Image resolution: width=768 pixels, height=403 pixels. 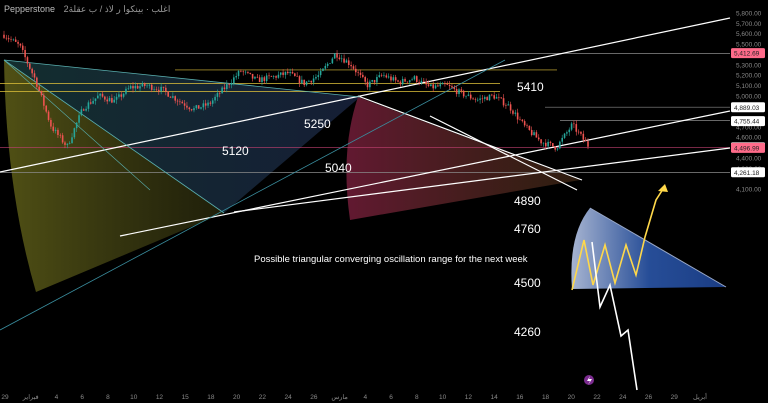 What do you see at coordinates (749, 34) in the screenshot?
I see `y-tick-label: 5,600.00` at bounding box center [749, 34].